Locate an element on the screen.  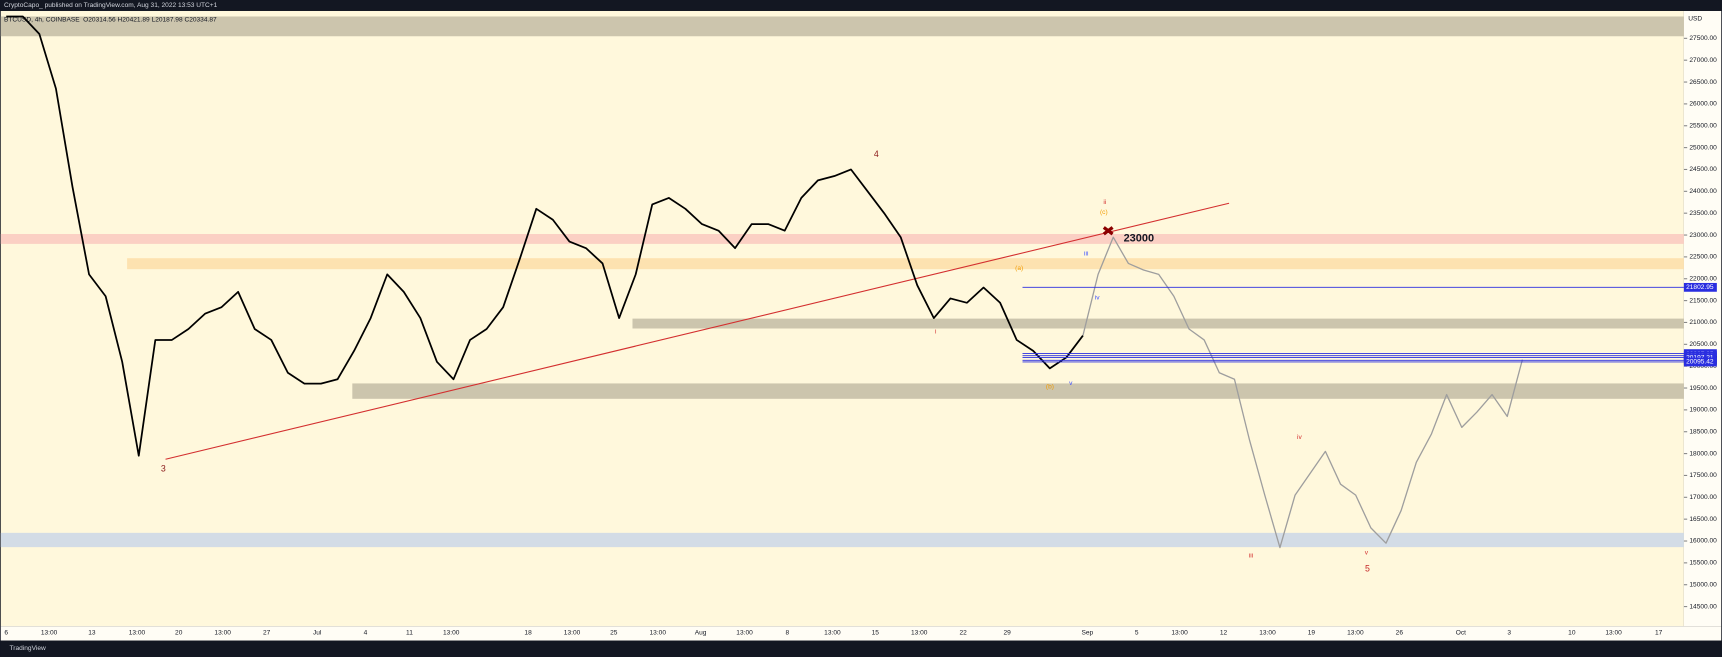
y-tick-label: 20500.00 is located at coordinates (1703, 344).